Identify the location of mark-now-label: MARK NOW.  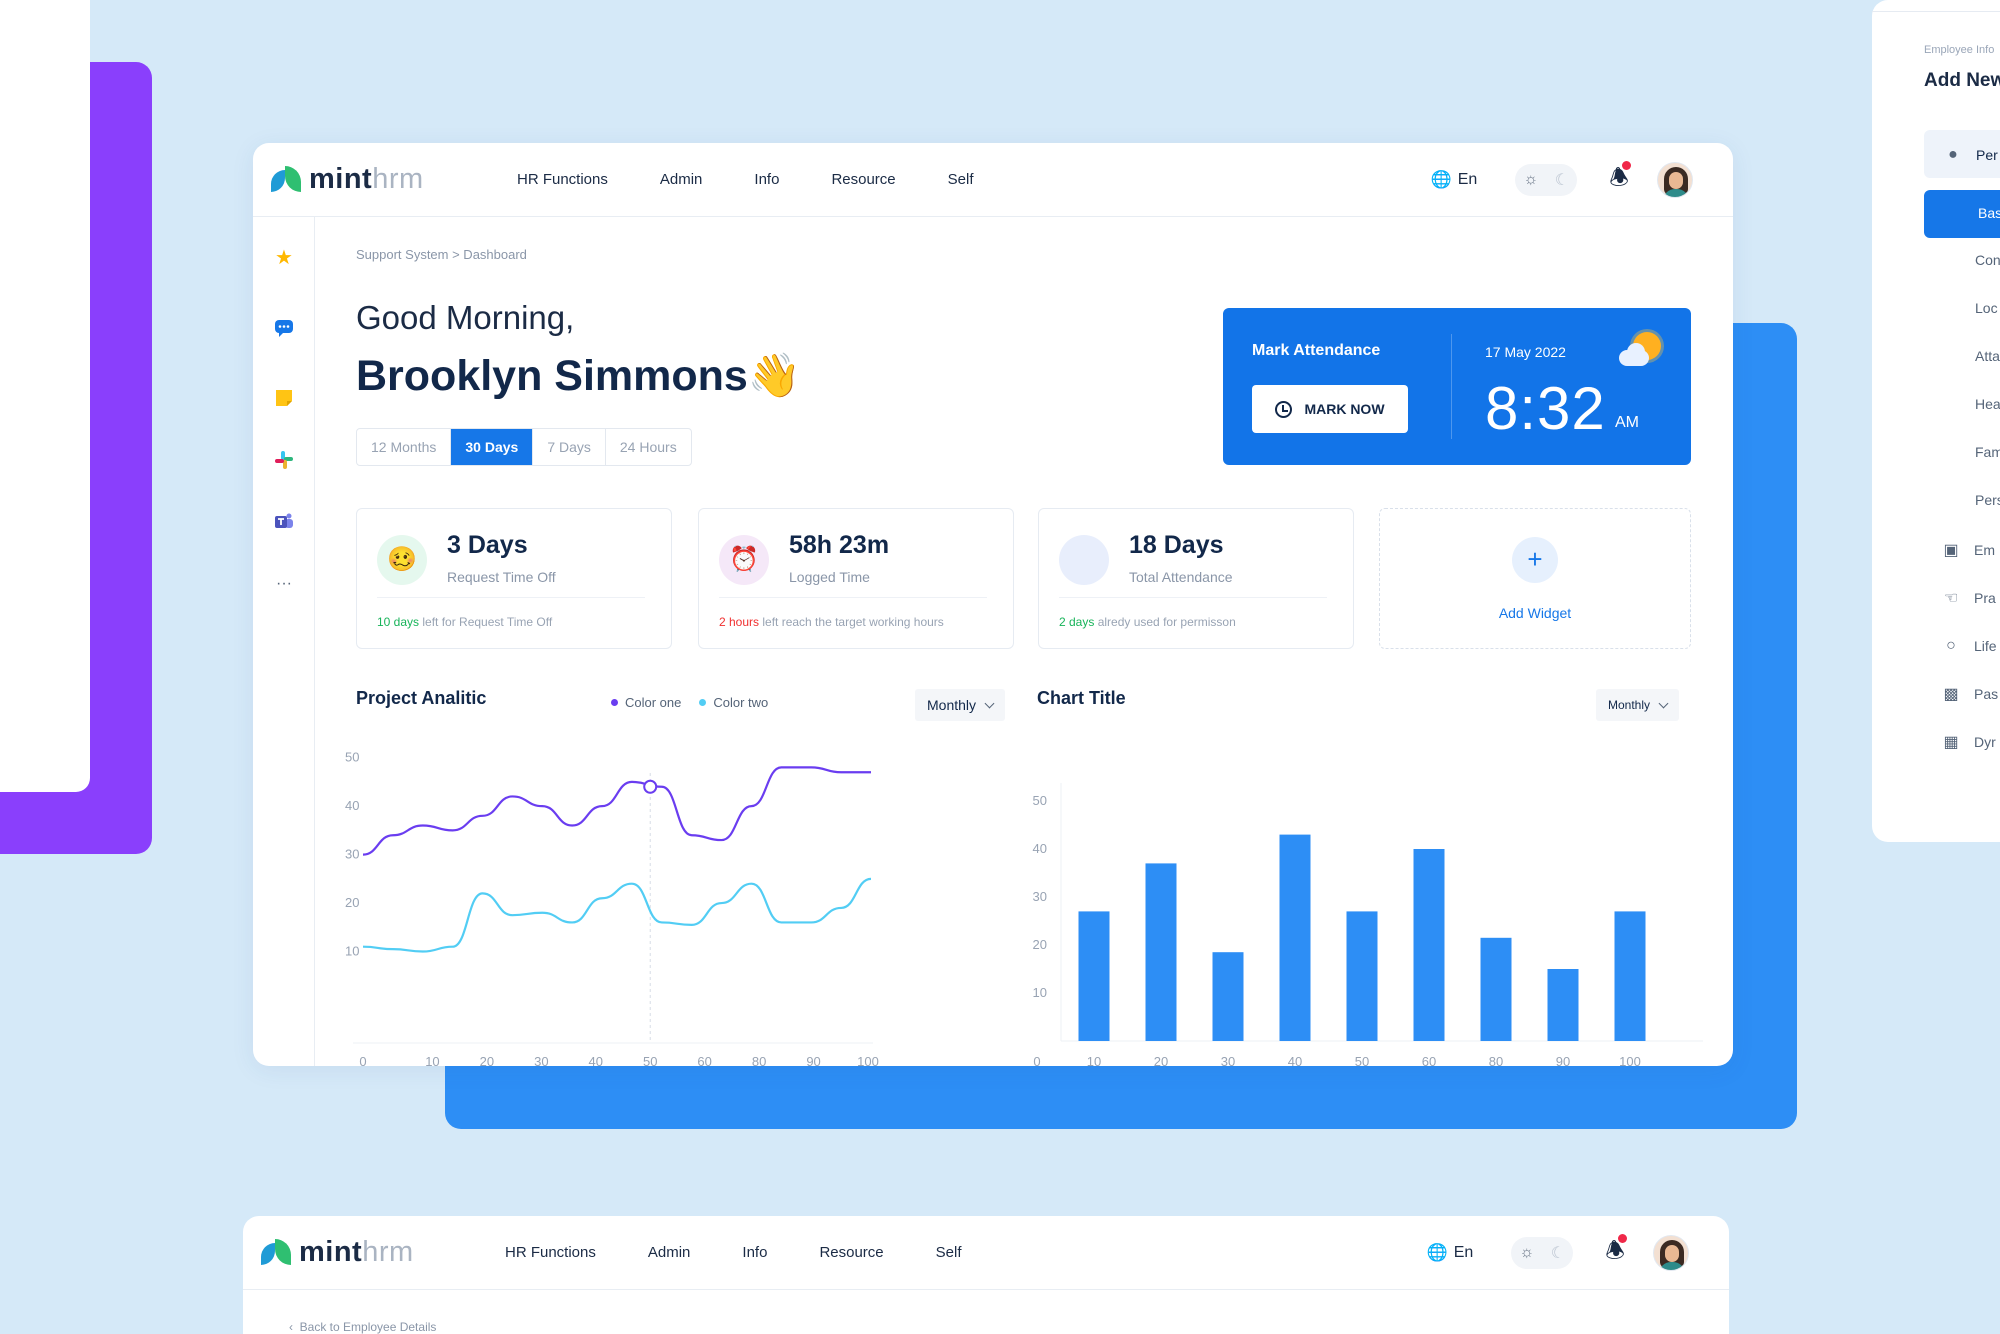
(1344, 409).